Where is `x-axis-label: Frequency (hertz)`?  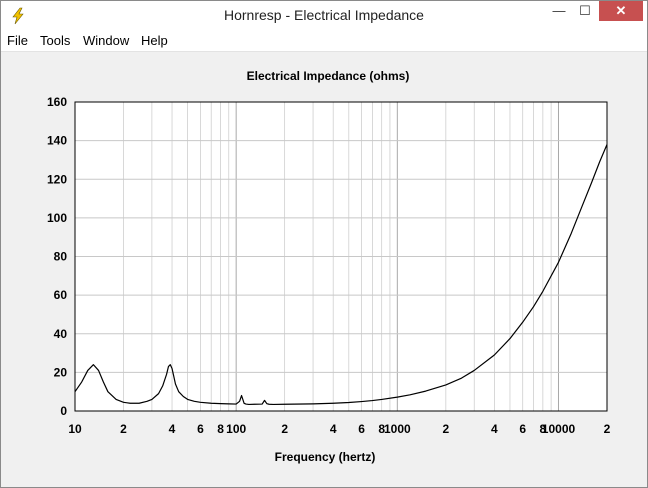
x-axis-label: Frequency (hertz) is located at coordinates (325, 457).